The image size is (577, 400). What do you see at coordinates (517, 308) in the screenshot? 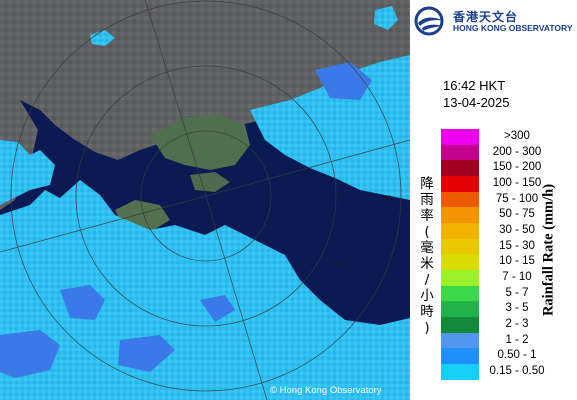
I see `legend-label: 3 - 5` at bounding box center [517, 308].